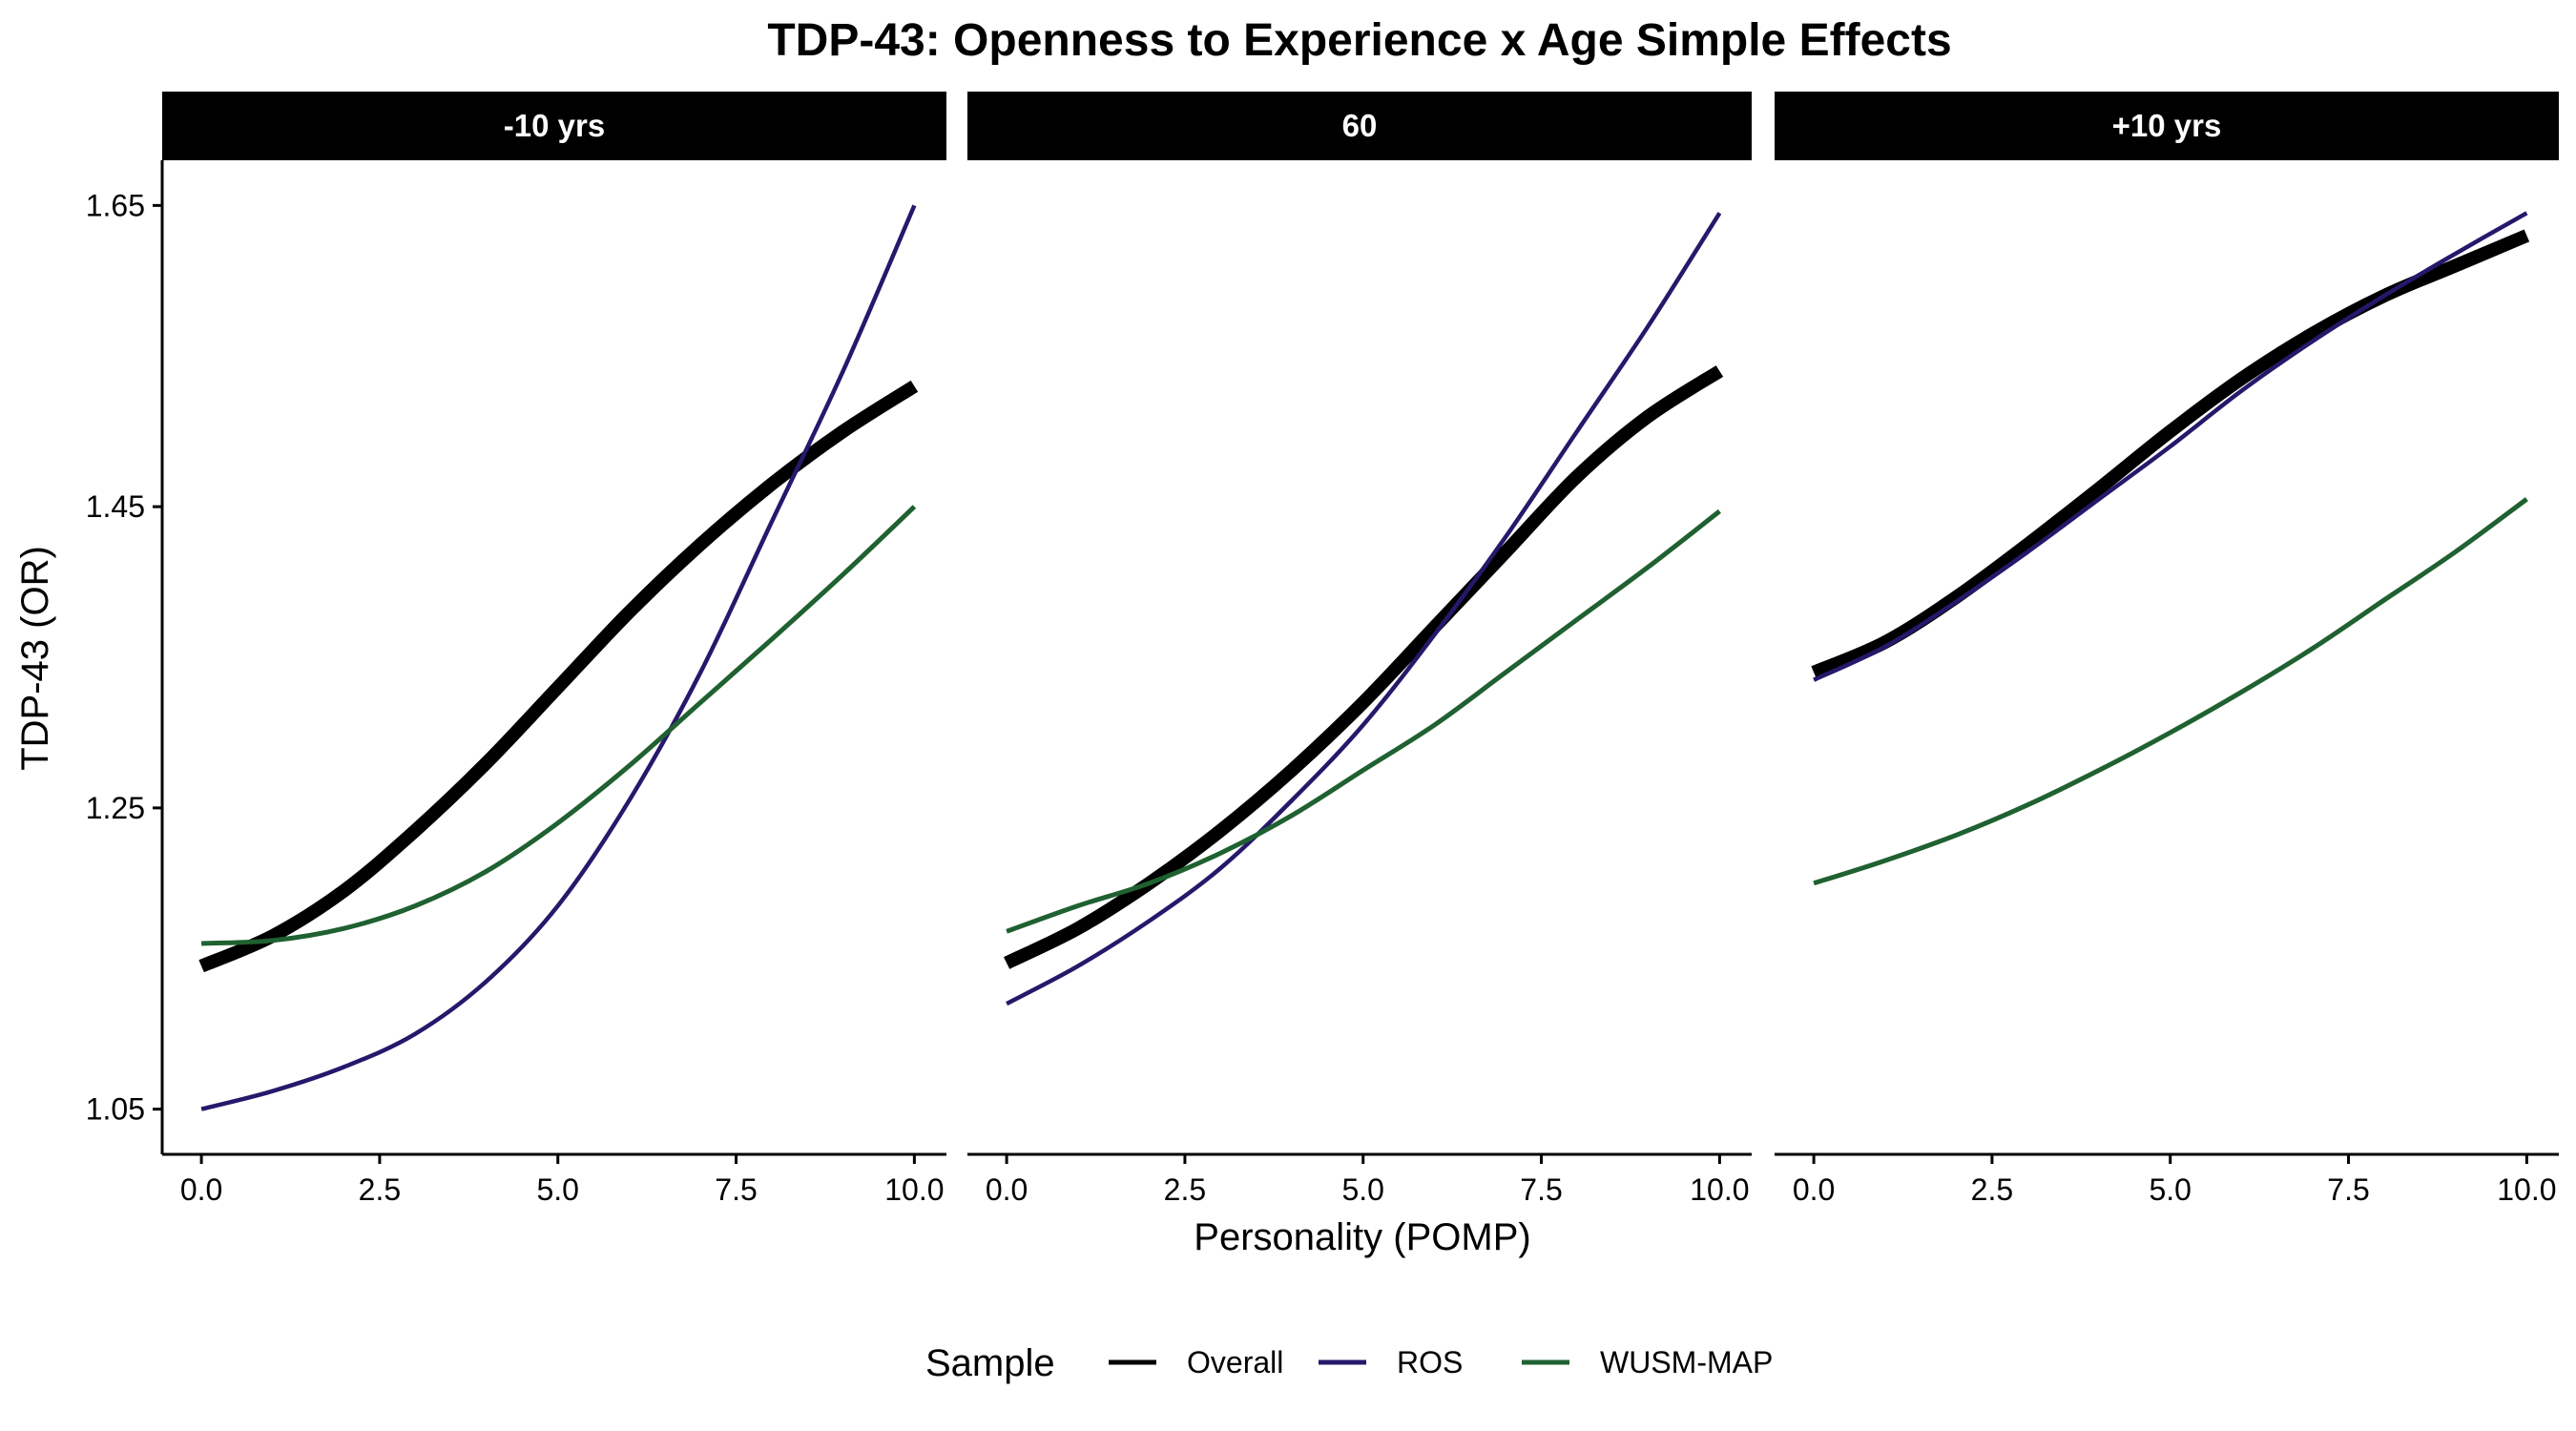  I want to click on y-tick-label: 1.25, so click(115, 808).